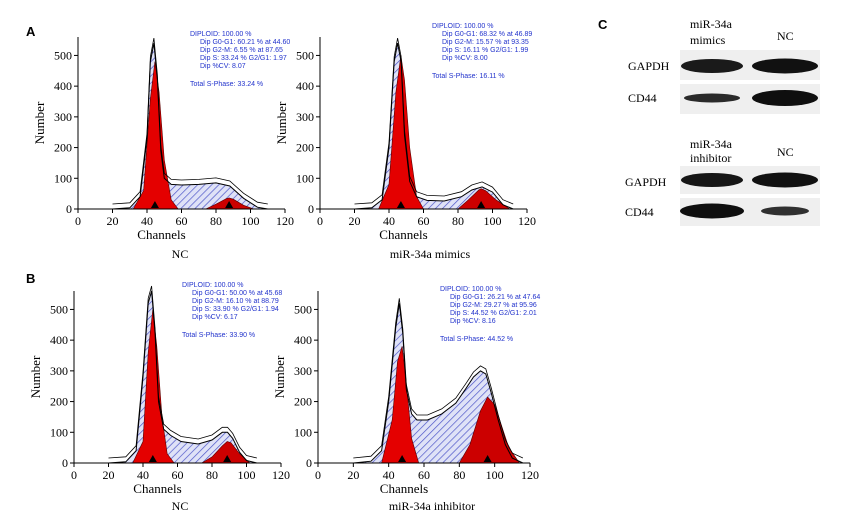 Image resolution: width=842 pixels, height=520 pixels. Describe the element at coordinates (495, 297) in the screenshot. I see `stats-line: Dip G0-G1: 26.21 % at 47.64` at that location.